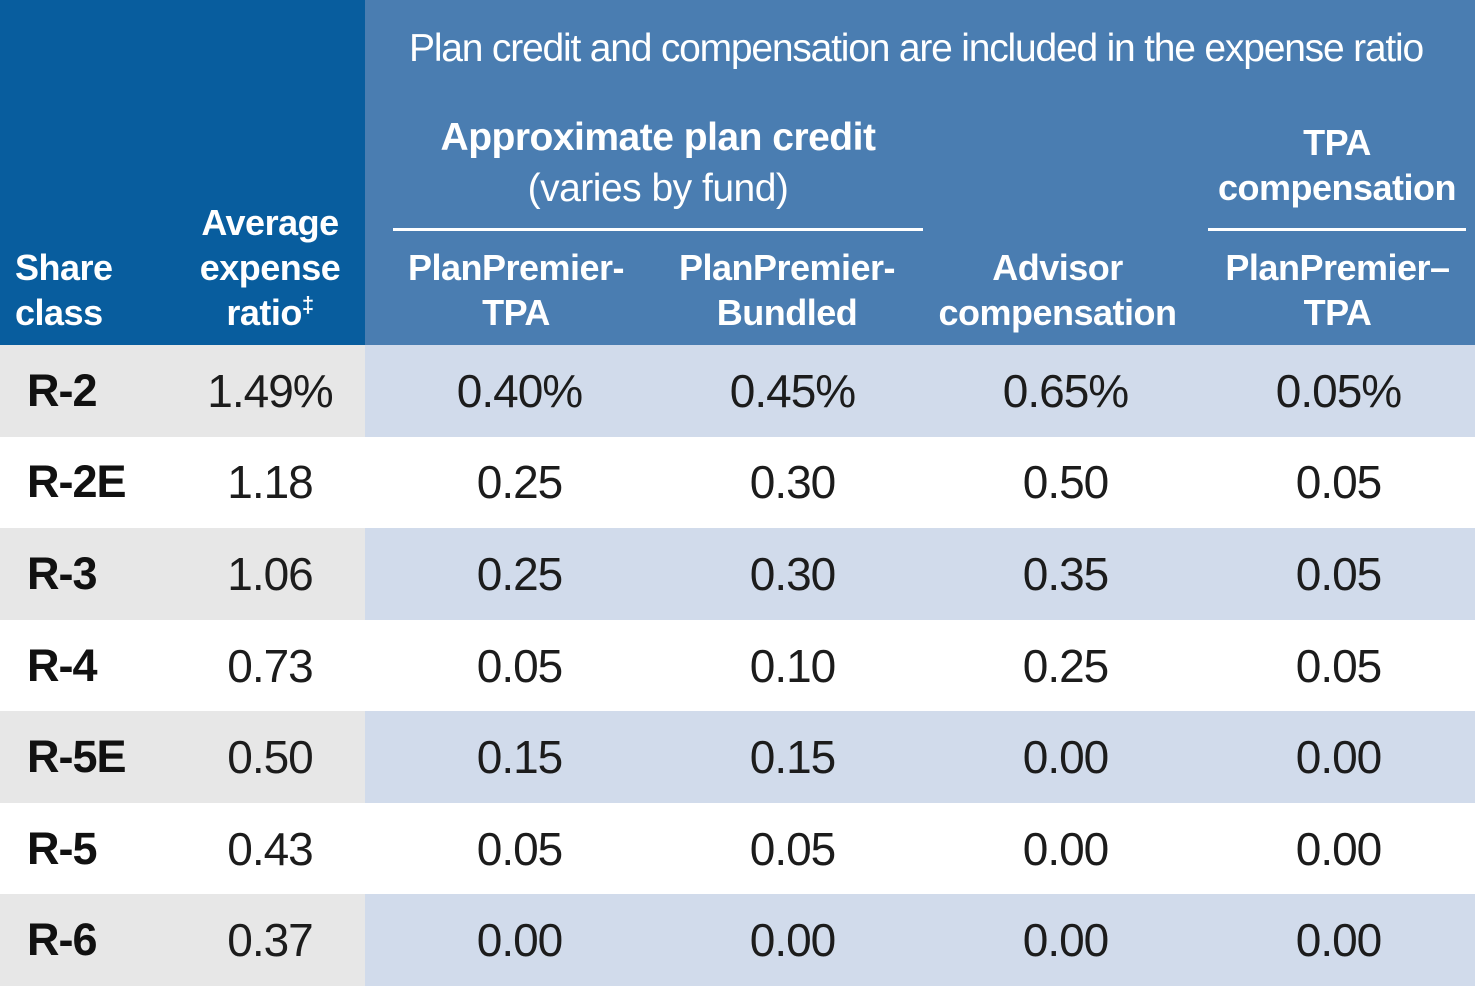  I want to click on share-class-cell: R-6, so click(62, 940).